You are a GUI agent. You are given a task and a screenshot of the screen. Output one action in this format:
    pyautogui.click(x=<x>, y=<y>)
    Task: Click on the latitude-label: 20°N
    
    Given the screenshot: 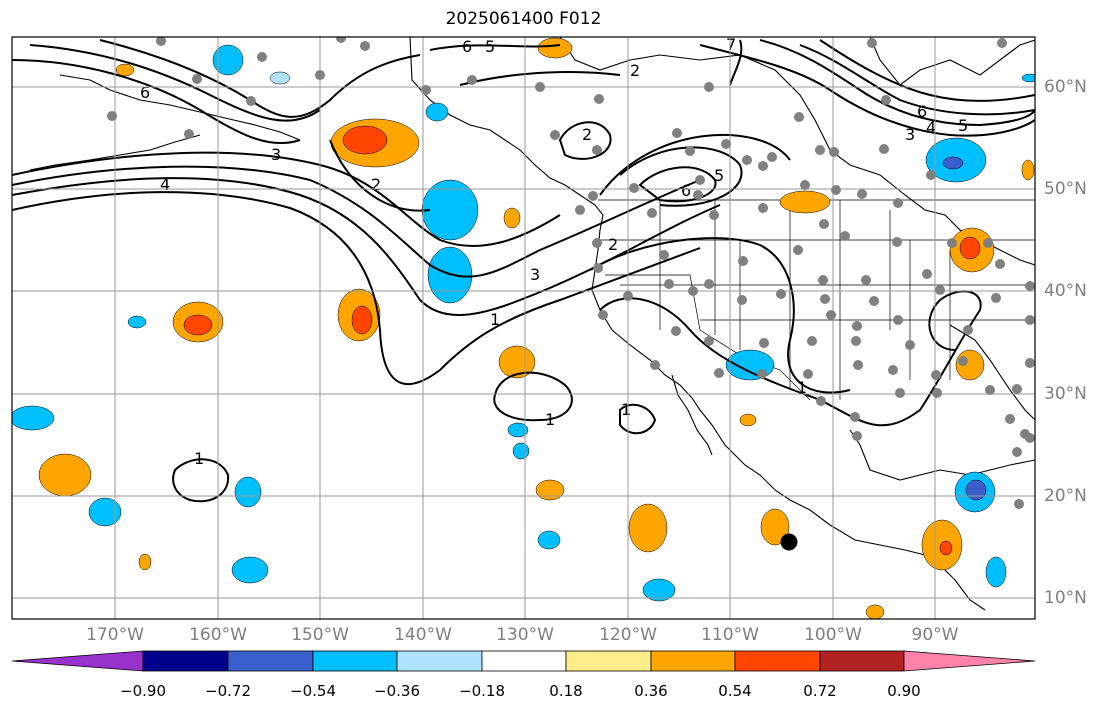 What is the action you would take?
    pyautogui.click(x=1065, y=496)
    